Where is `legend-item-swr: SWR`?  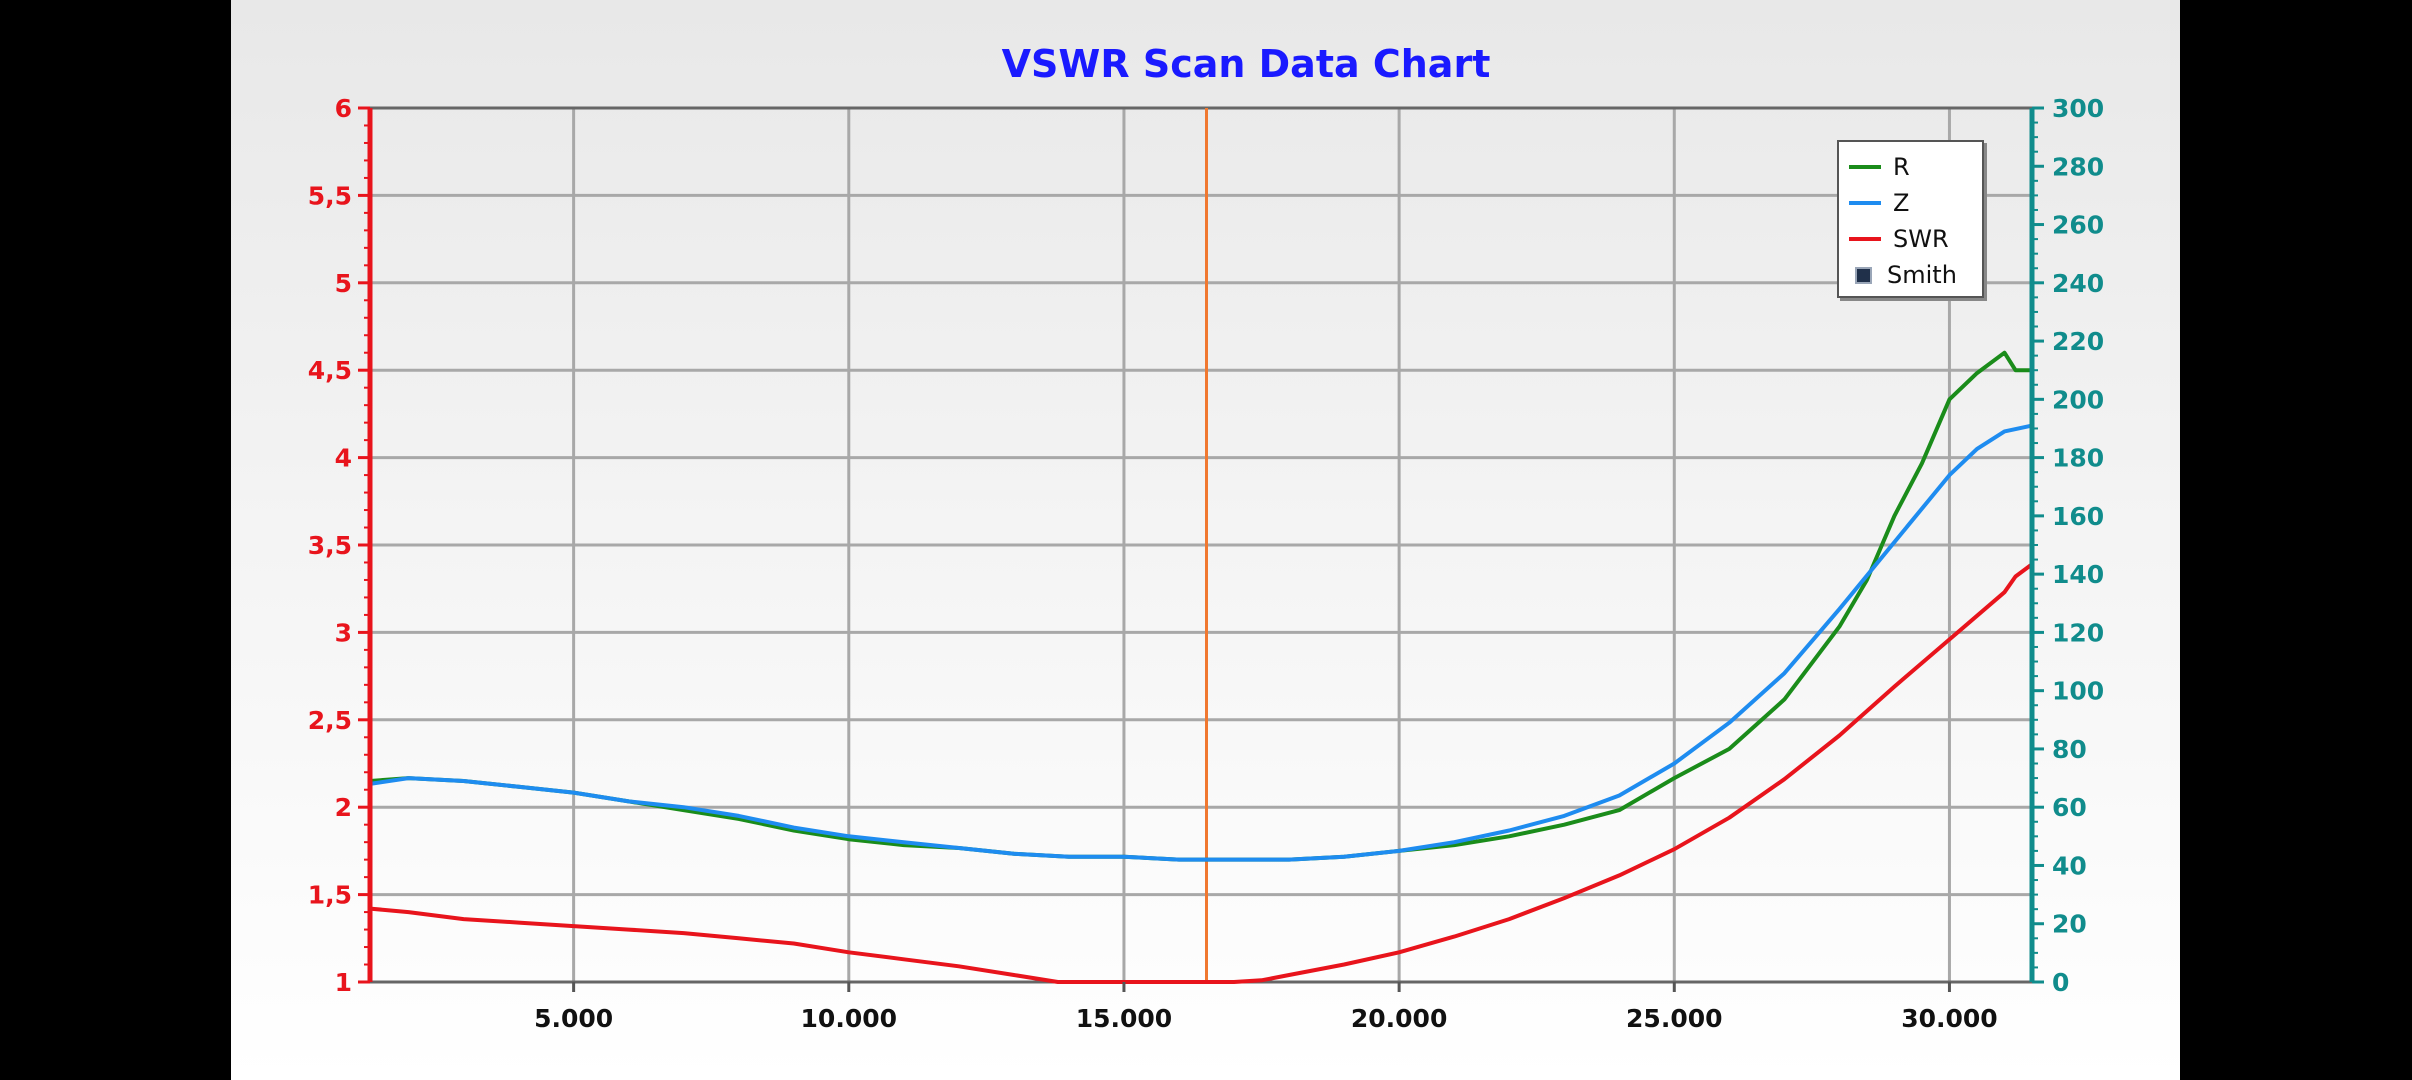
legend-item-swr: SWR is located at coordinates (1915, 239).